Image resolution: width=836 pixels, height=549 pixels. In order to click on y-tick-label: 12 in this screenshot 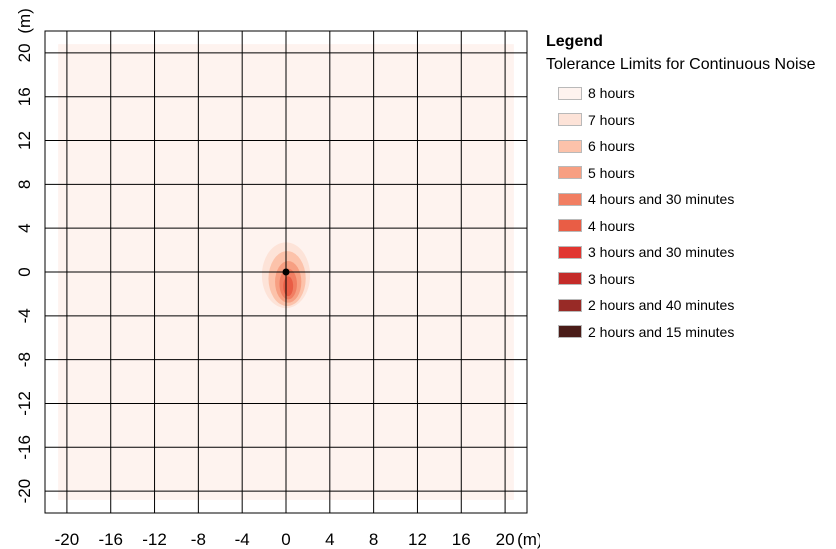, I will do `click(24, 140)`.